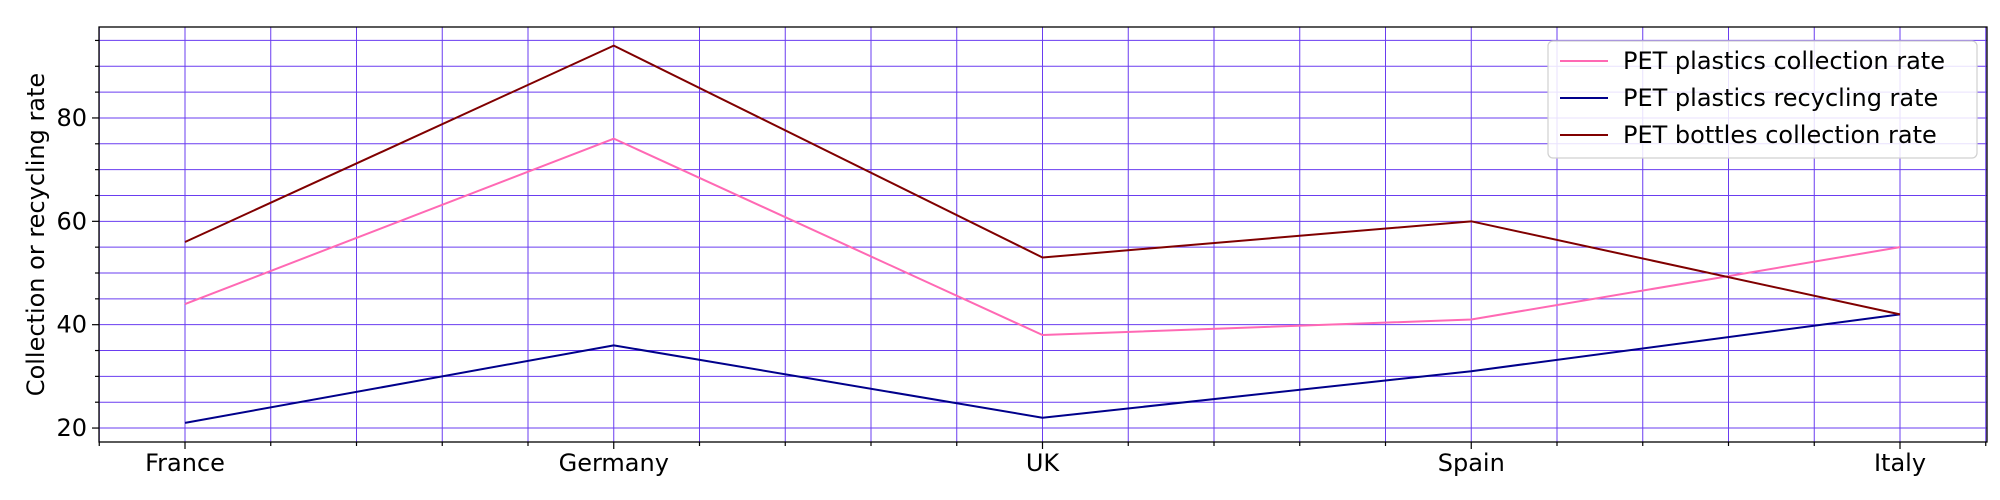  I want to click on y-tick-label: 20, so click(71, 428).